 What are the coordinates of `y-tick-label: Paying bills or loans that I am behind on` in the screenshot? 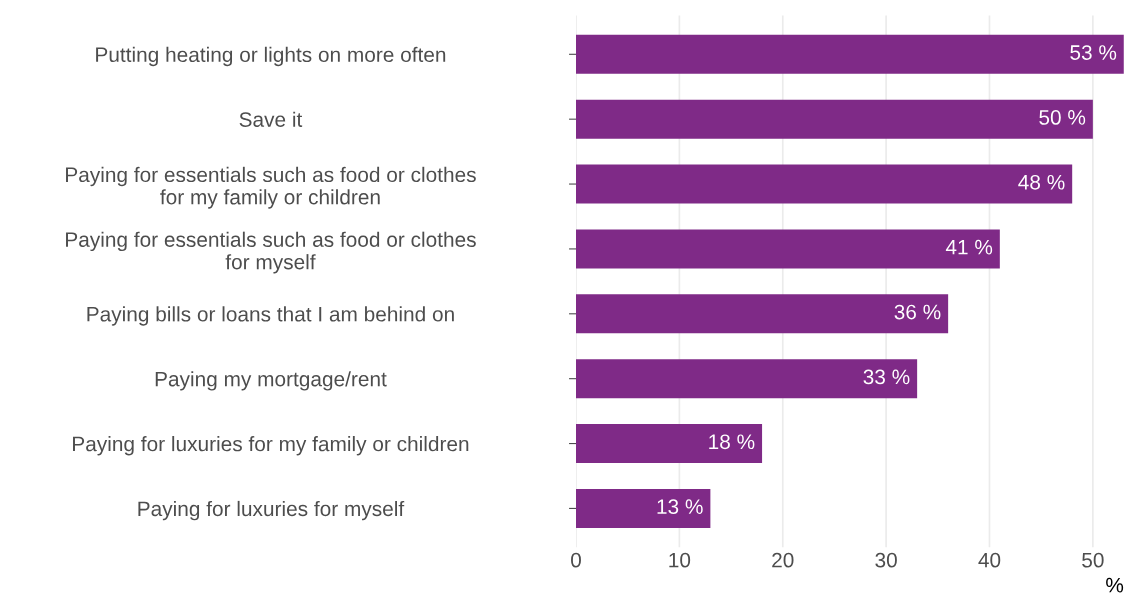 It's located at (270, 316).